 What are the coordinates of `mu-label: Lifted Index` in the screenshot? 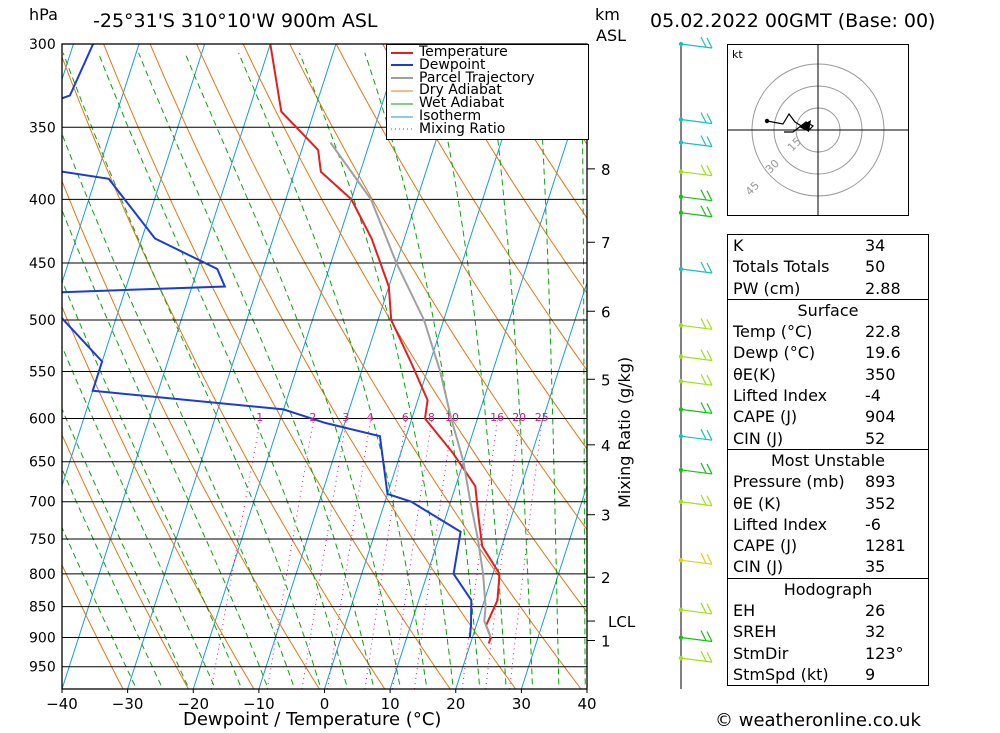 It's located at (780, 524).